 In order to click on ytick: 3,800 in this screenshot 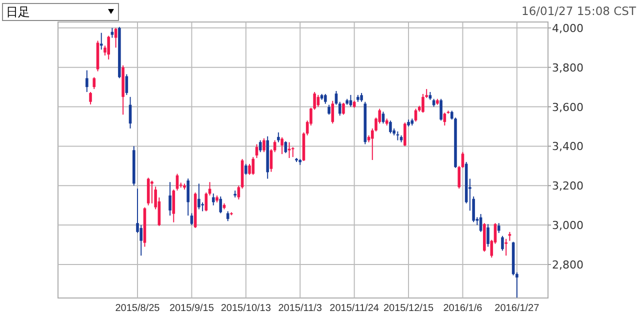, I will do `click(568, 67)`.